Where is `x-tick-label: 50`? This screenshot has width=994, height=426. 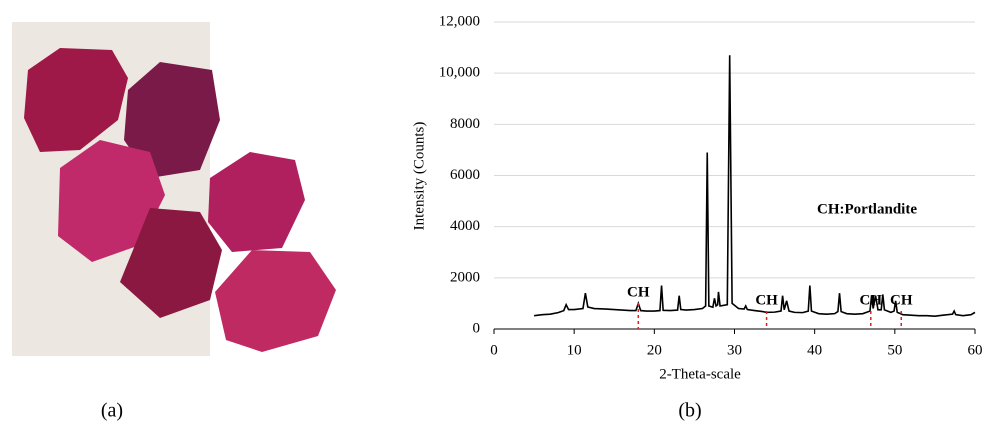
x-tick-label: 50 is located at coordinates (894, 350).